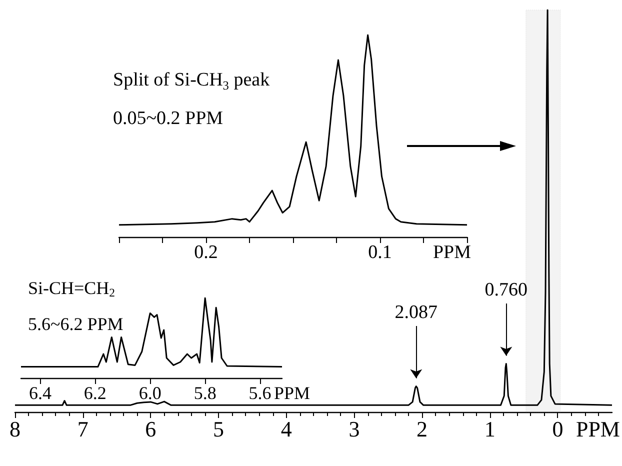 This screenshot has width=622, height=466. I want to click on text: 0.05~0.2 PPM, so click(168, 118).